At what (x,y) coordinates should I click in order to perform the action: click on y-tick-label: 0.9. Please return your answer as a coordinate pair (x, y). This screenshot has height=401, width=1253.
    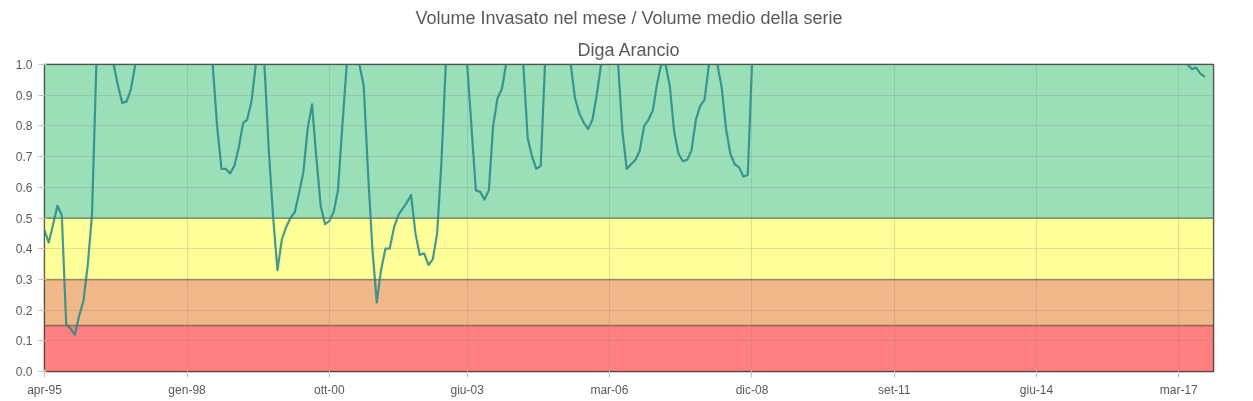
    Looking at the image, I should click on (24, 95).